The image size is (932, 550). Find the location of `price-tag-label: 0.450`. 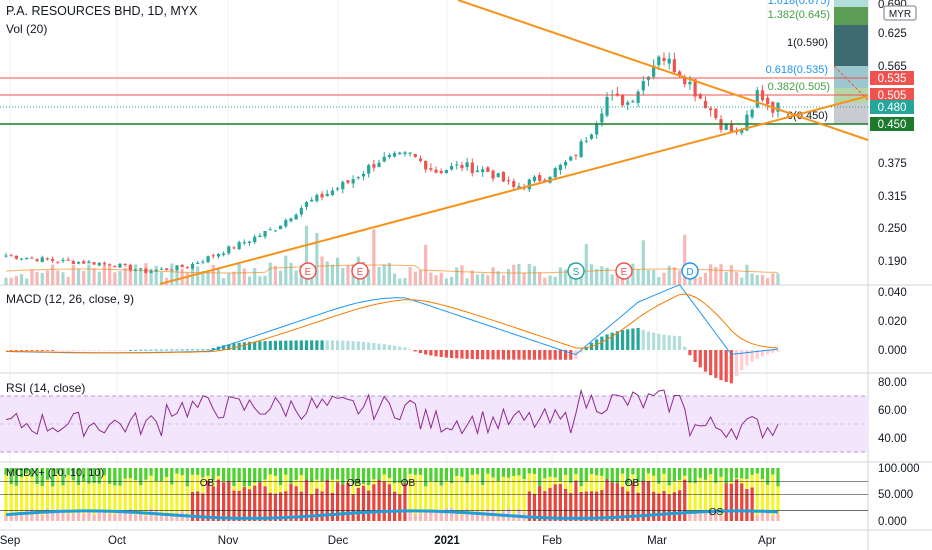

price-tag-label: 0.450 is located at coordinates (892, 125).